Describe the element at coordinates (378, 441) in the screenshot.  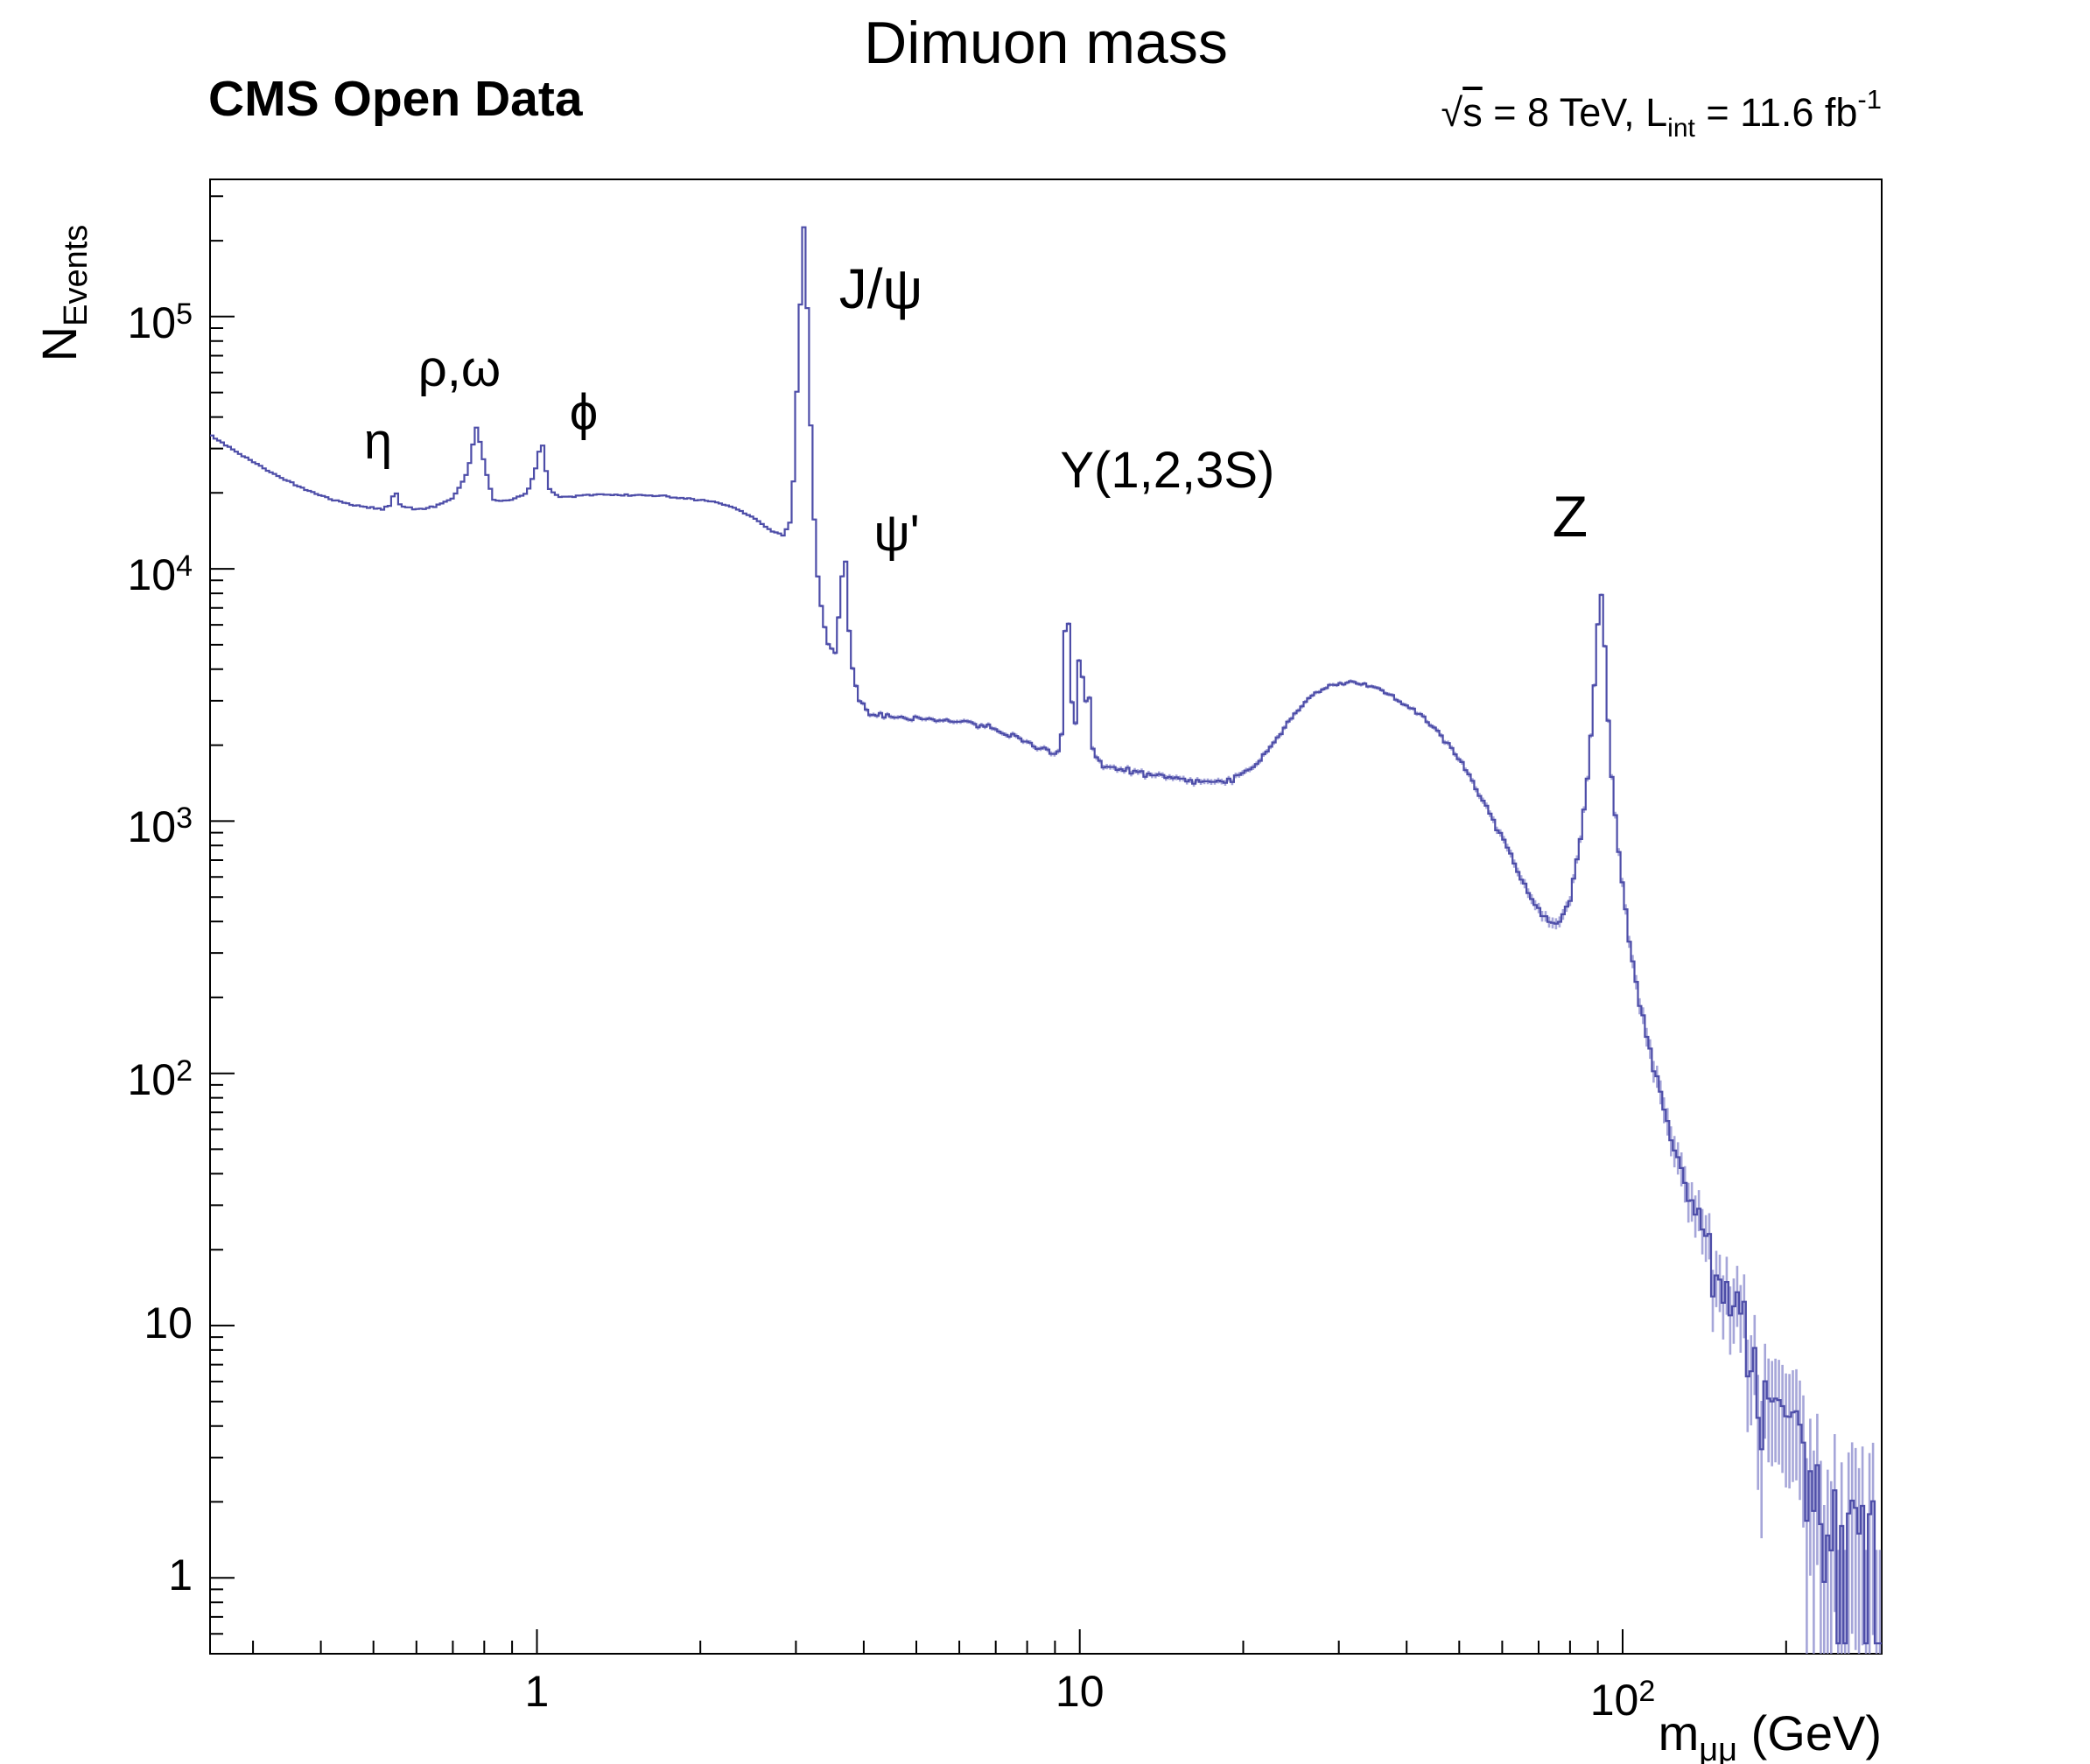
I see `peak-label: η` at that location.